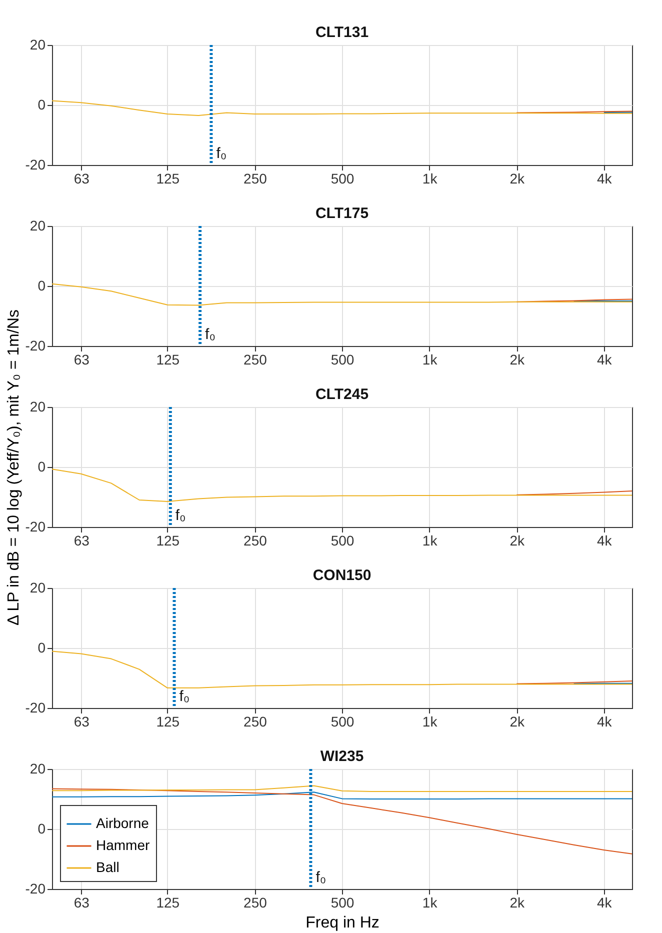 The height and width of the screenshot is (933, 662). I want to click on chart-title: CON150, so click(342, 575).